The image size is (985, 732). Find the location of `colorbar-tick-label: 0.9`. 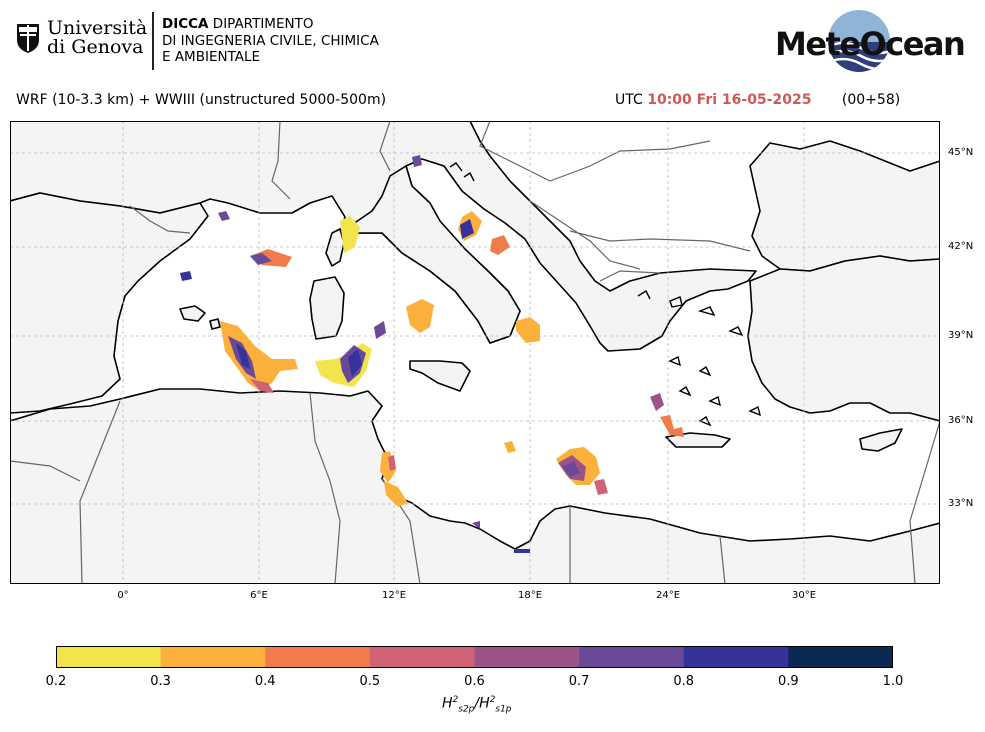

colorbar-tick-label: 0.9 is located at coordinates (788, 681).